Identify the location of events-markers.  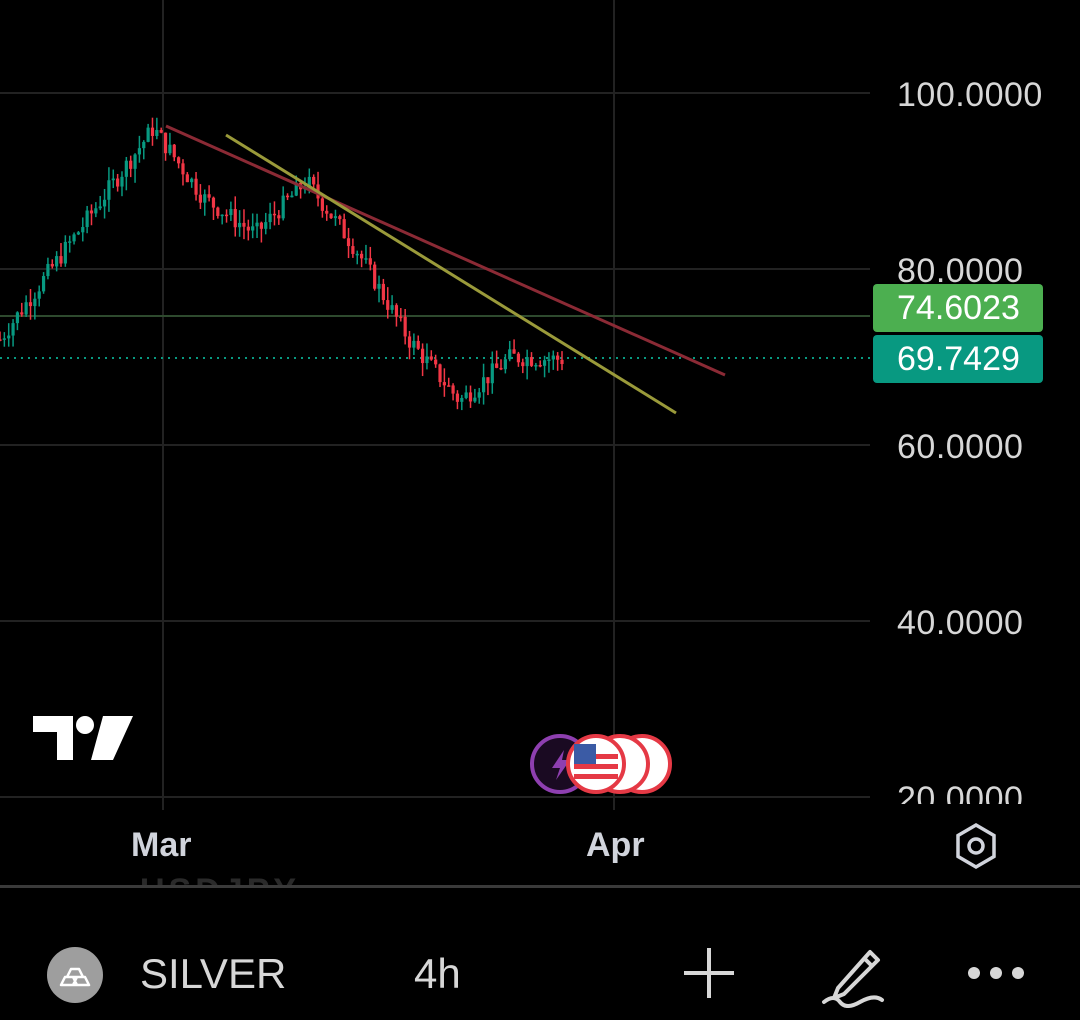
(605, 764).